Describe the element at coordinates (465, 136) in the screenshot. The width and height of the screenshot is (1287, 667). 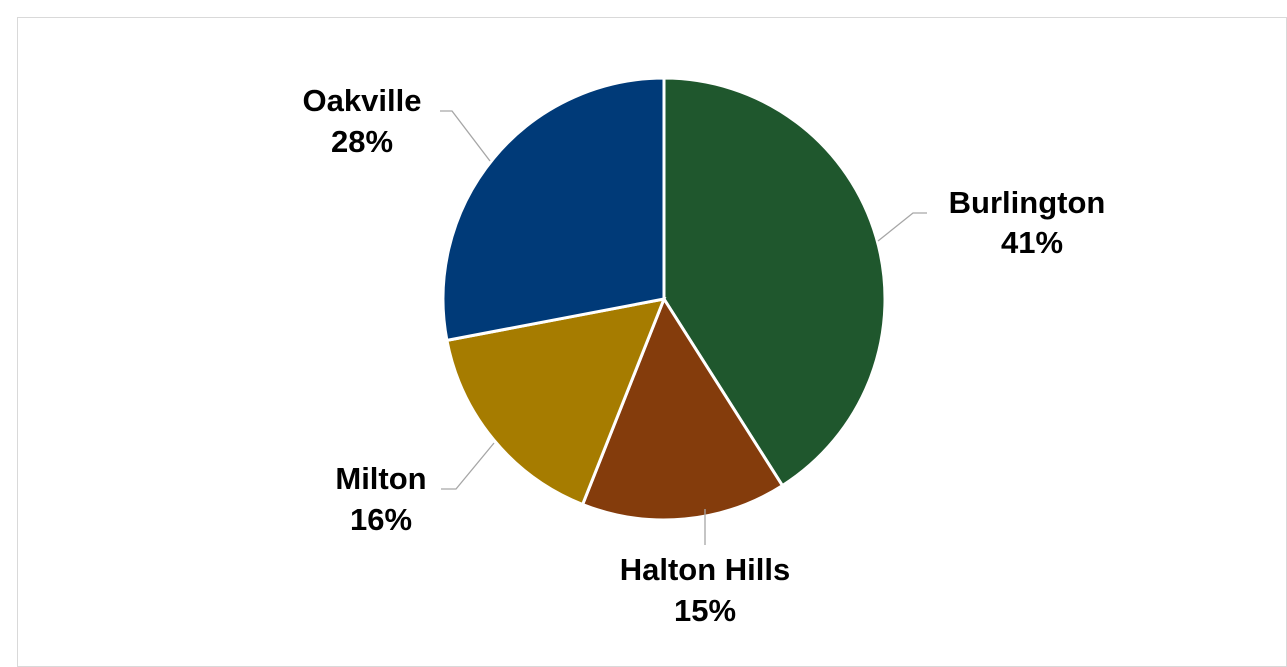
I see `leader-oakville` at that location.